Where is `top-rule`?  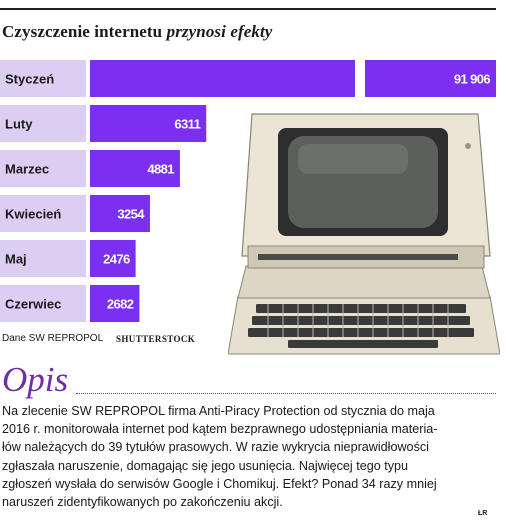 top-rule is located at coordinates (248, 9).